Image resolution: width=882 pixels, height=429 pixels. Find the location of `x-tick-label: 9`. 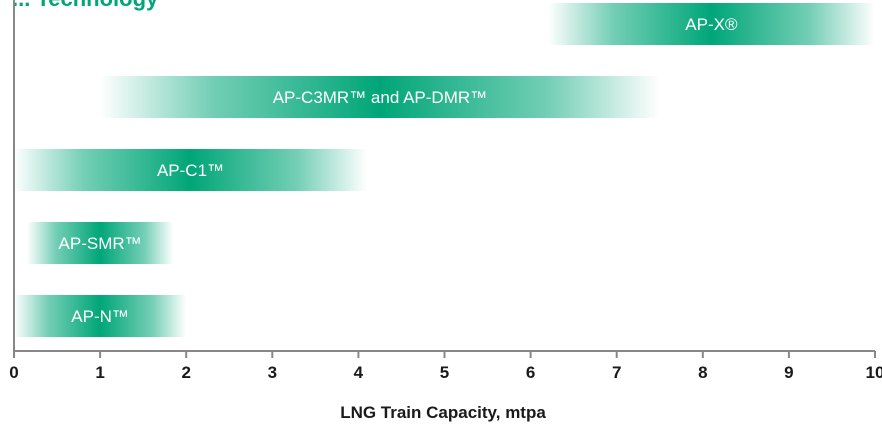

x-tick-label: 9 is located at coordinates (788, 372).